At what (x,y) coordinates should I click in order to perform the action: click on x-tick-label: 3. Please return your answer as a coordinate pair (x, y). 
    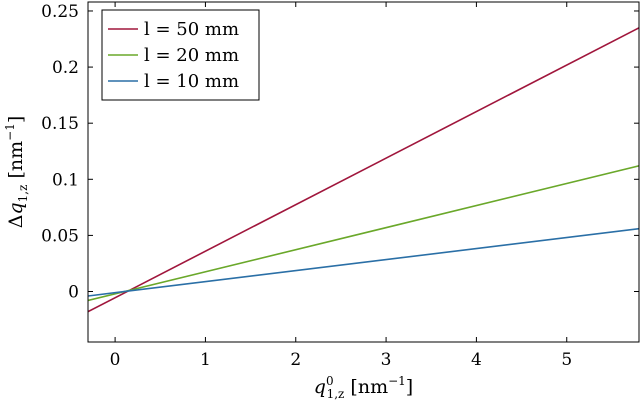
    Looking at the image, I should click on (386, 360).